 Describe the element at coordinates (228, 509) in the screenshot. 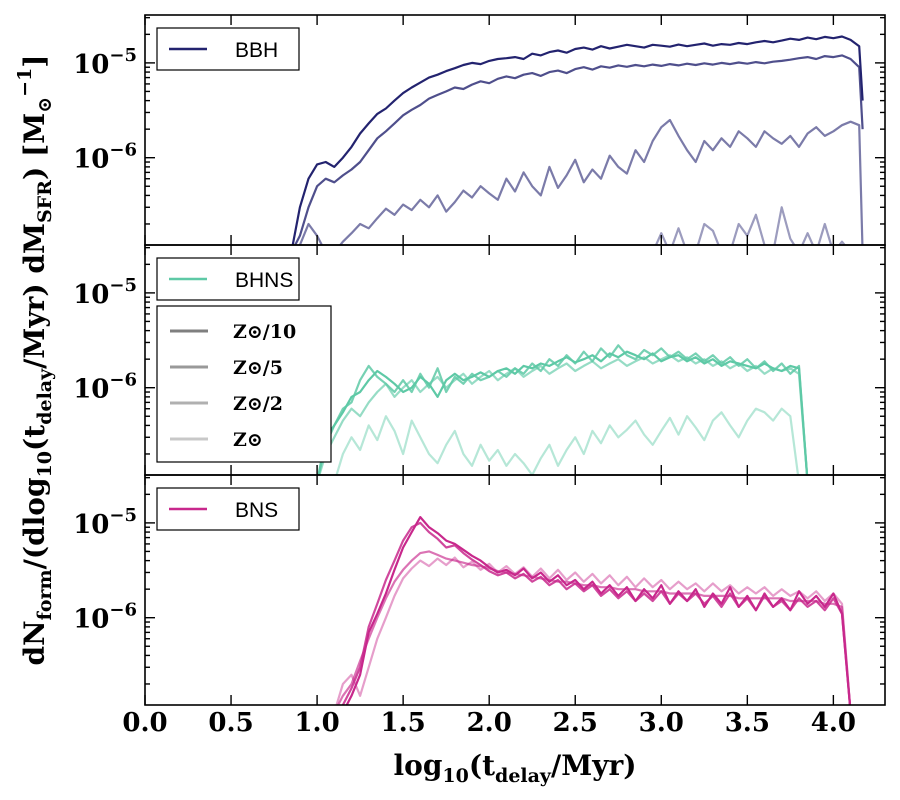

I see `legend-bns: BNS` at that location.